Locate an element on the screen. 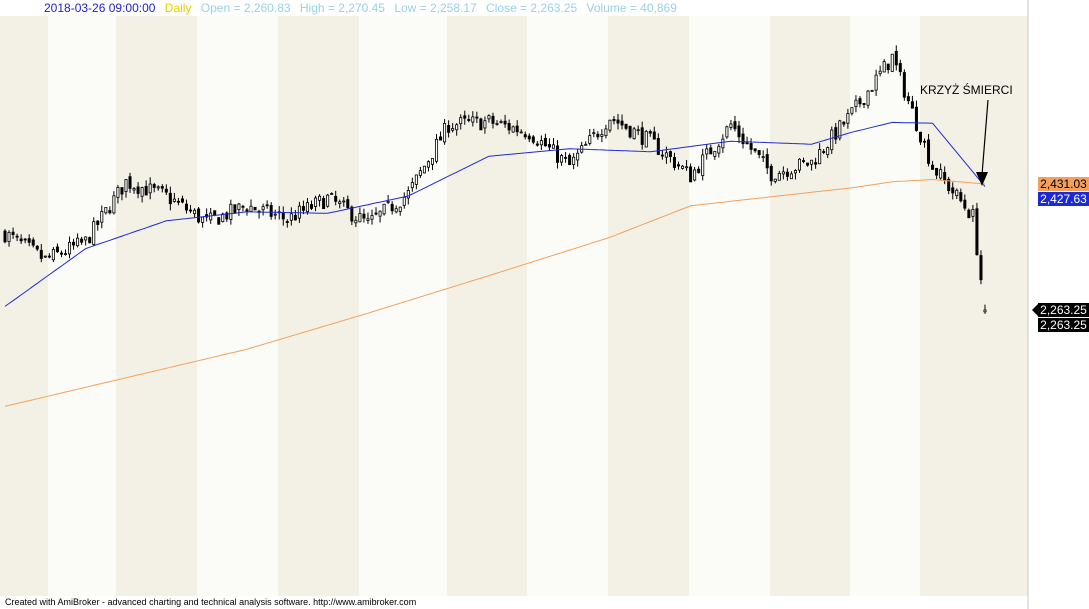 This screenshot has height=609, width=1089. close-pointer is located at coordinates (1035, 310).